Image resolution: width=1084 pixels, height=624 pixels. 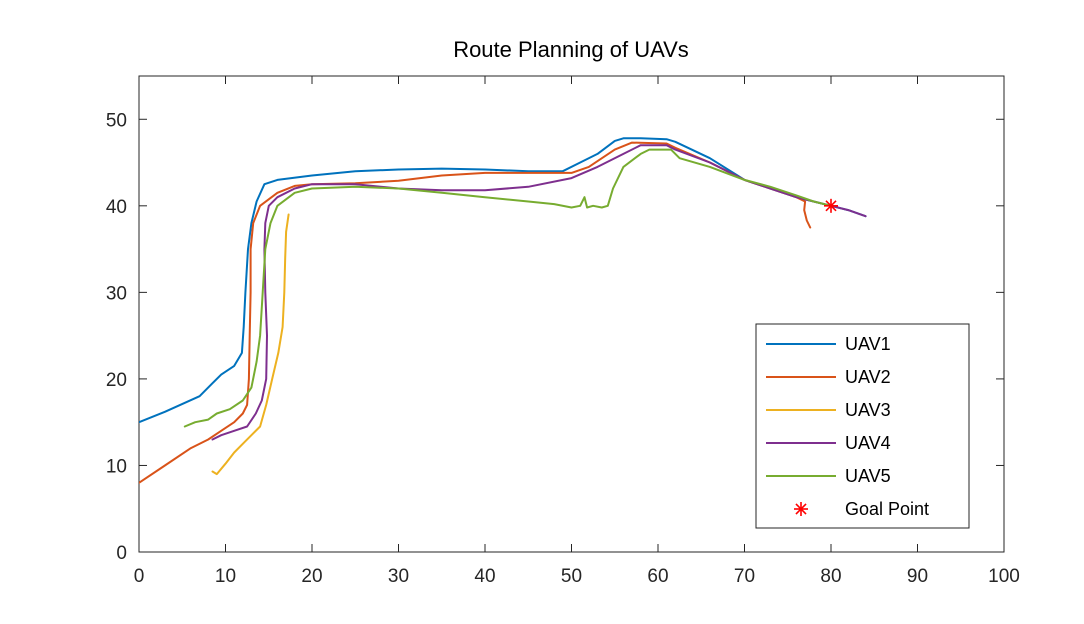 I want to click on x-tick-label: 90, so click(x=917, y=576).